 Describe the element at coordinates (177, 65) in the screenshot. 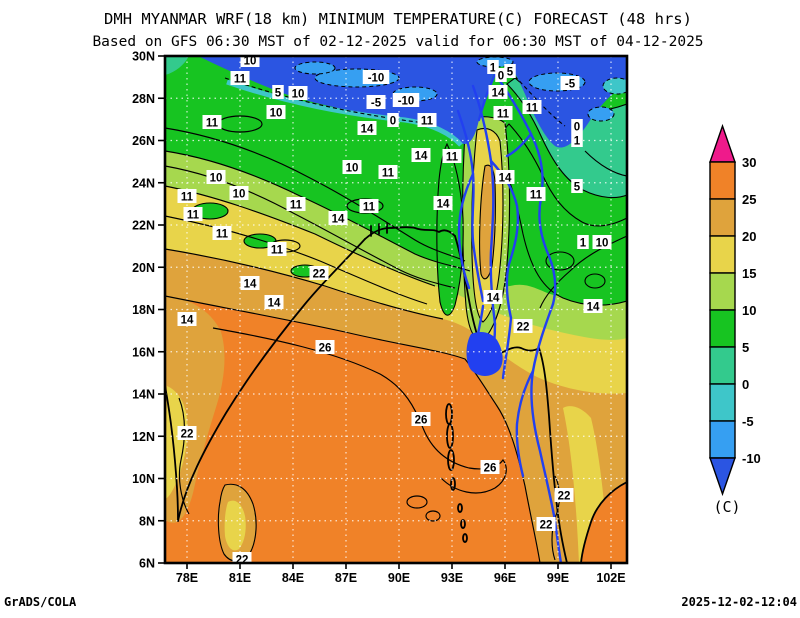

I see `teal-corner-northwest` at that location.